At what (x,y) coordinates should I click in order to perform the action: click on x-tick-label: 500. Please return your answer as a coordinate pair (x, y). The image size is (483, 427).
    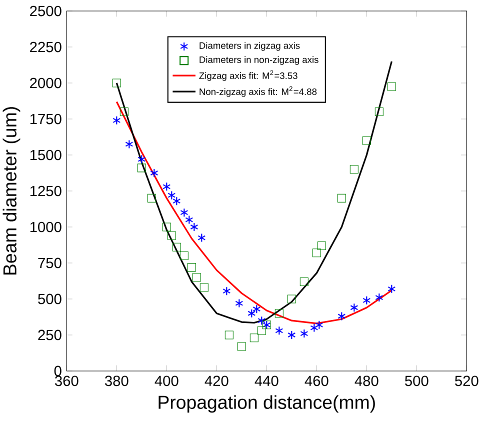
    Looking at the image, I should click on (416, 381).